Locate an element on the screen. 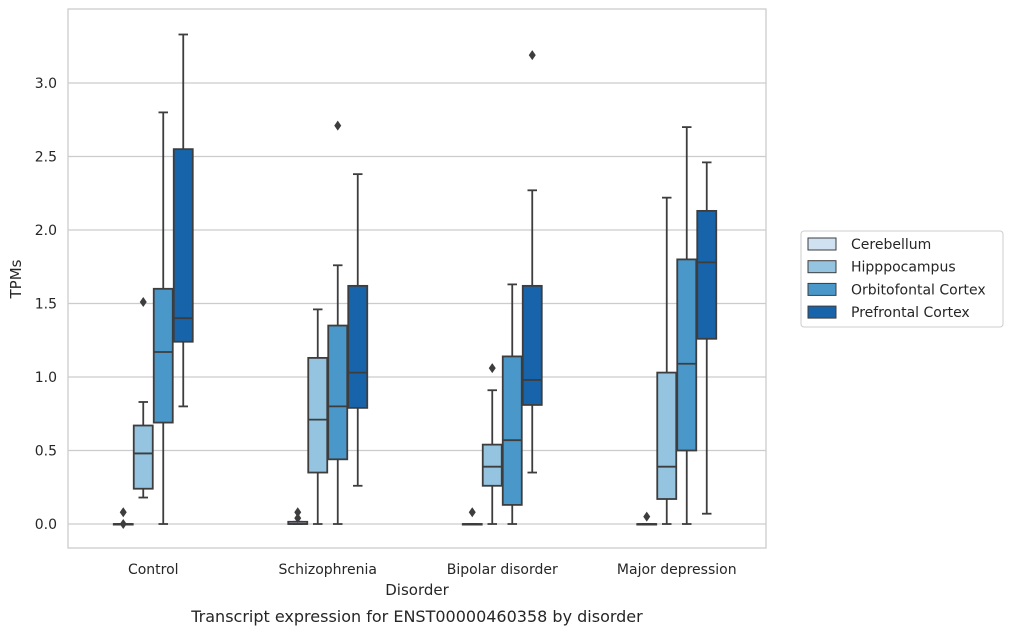 The image size is (1014, 634). y-axis-label: TPMs is located at coordinates (16, 279).